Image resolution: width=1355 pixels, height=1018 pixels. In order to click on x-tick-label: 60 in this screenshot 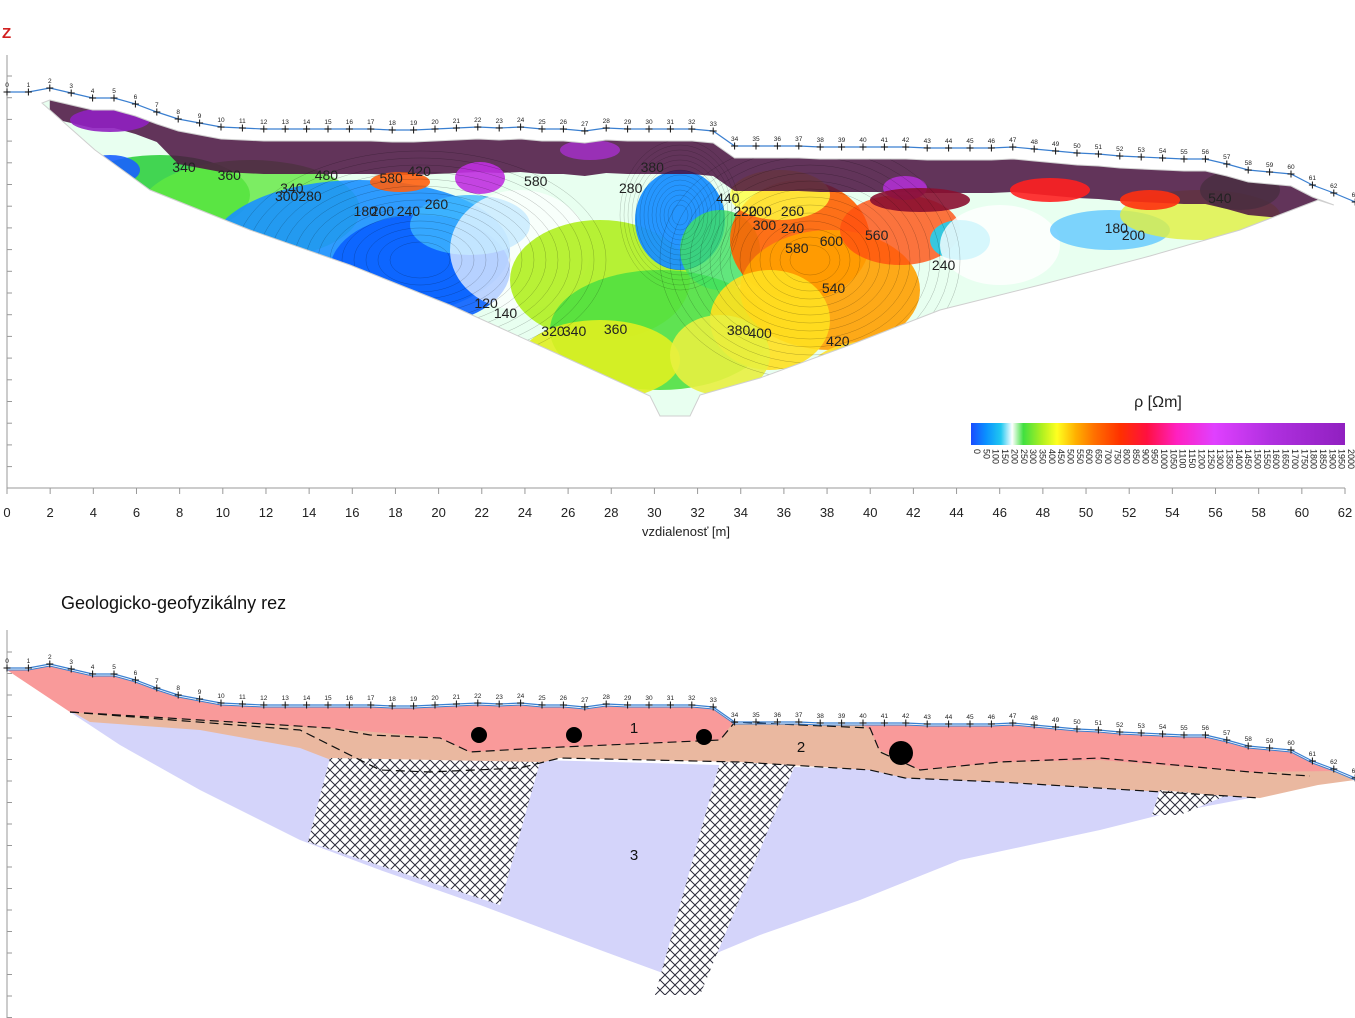, I will do `click(1302, 512)`.